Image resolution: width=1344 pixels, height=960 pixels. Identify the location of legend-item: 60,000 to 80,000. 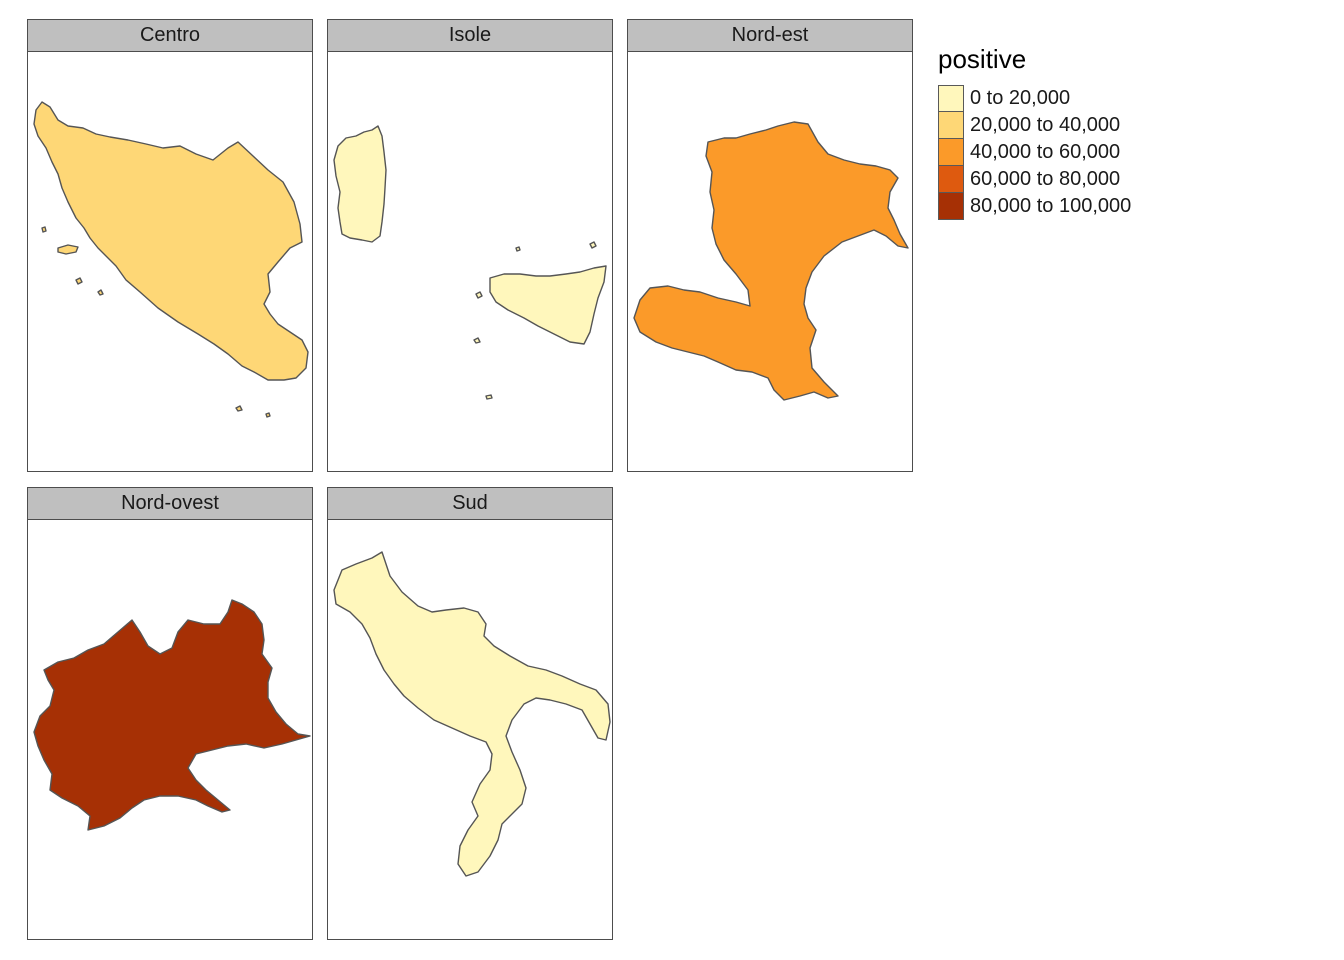
(1034, 179).